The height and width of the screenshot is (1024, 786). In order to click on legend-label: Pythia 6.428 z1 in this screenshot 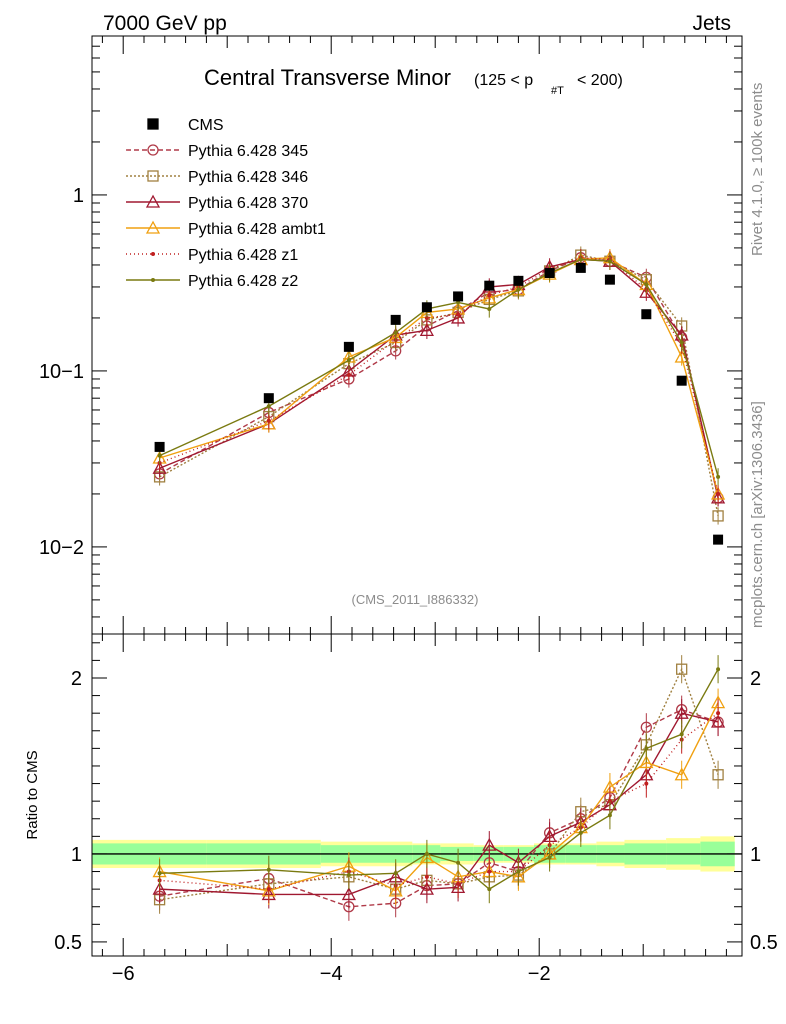, I will do `click(243, 255)`.